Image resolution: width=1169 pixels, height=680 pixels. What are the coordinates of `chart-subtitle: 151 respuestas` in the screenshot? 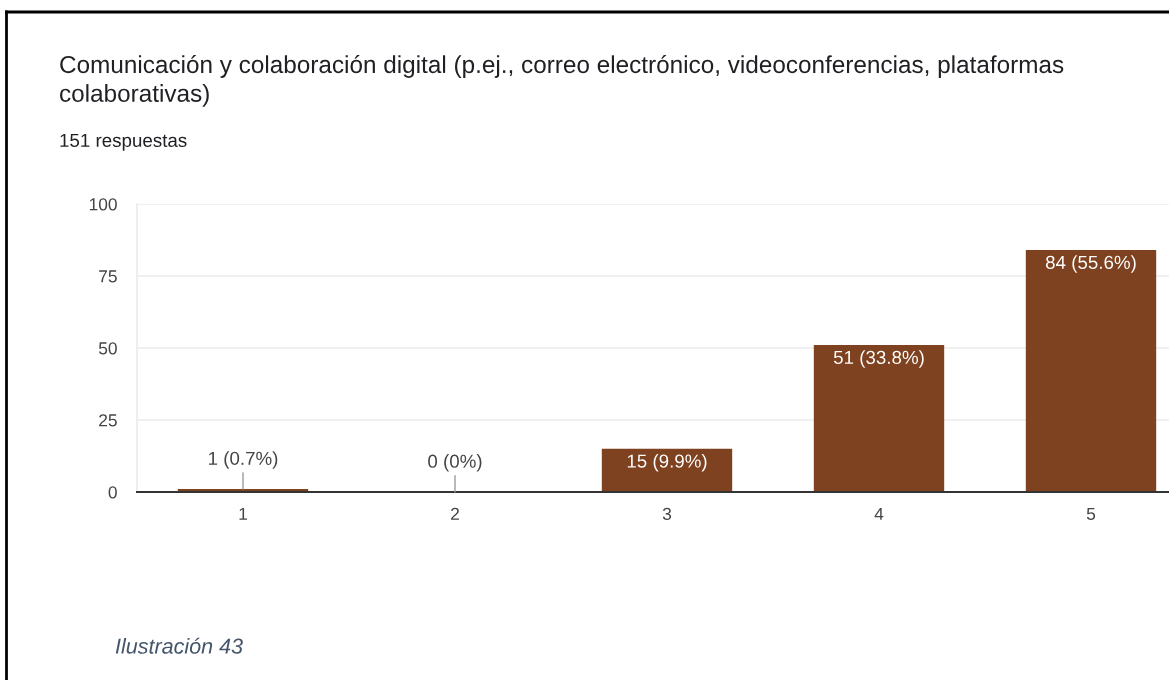 It's located at (123, 142).